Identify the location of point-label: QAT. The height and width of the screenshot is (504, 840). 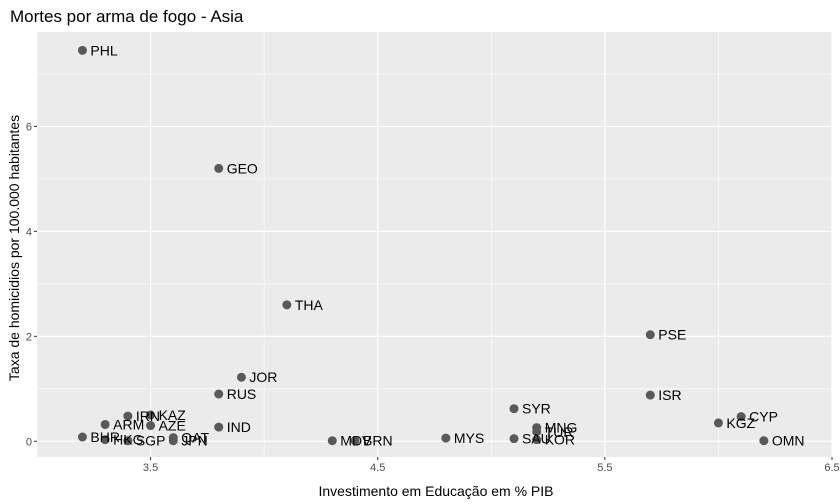
(195, 438).